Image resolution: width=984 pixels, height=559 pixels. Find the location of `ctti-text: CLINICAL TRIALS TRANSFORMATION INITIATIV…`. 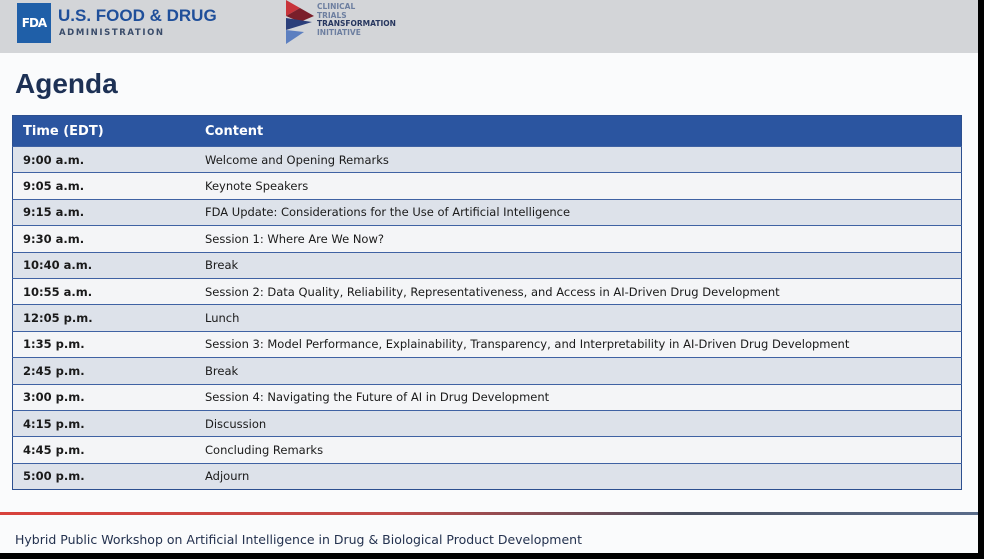

ctti-text: CLINICAL TRIALS TRANSFORMATION INITIATIV… is located at coordinates (356, 19).